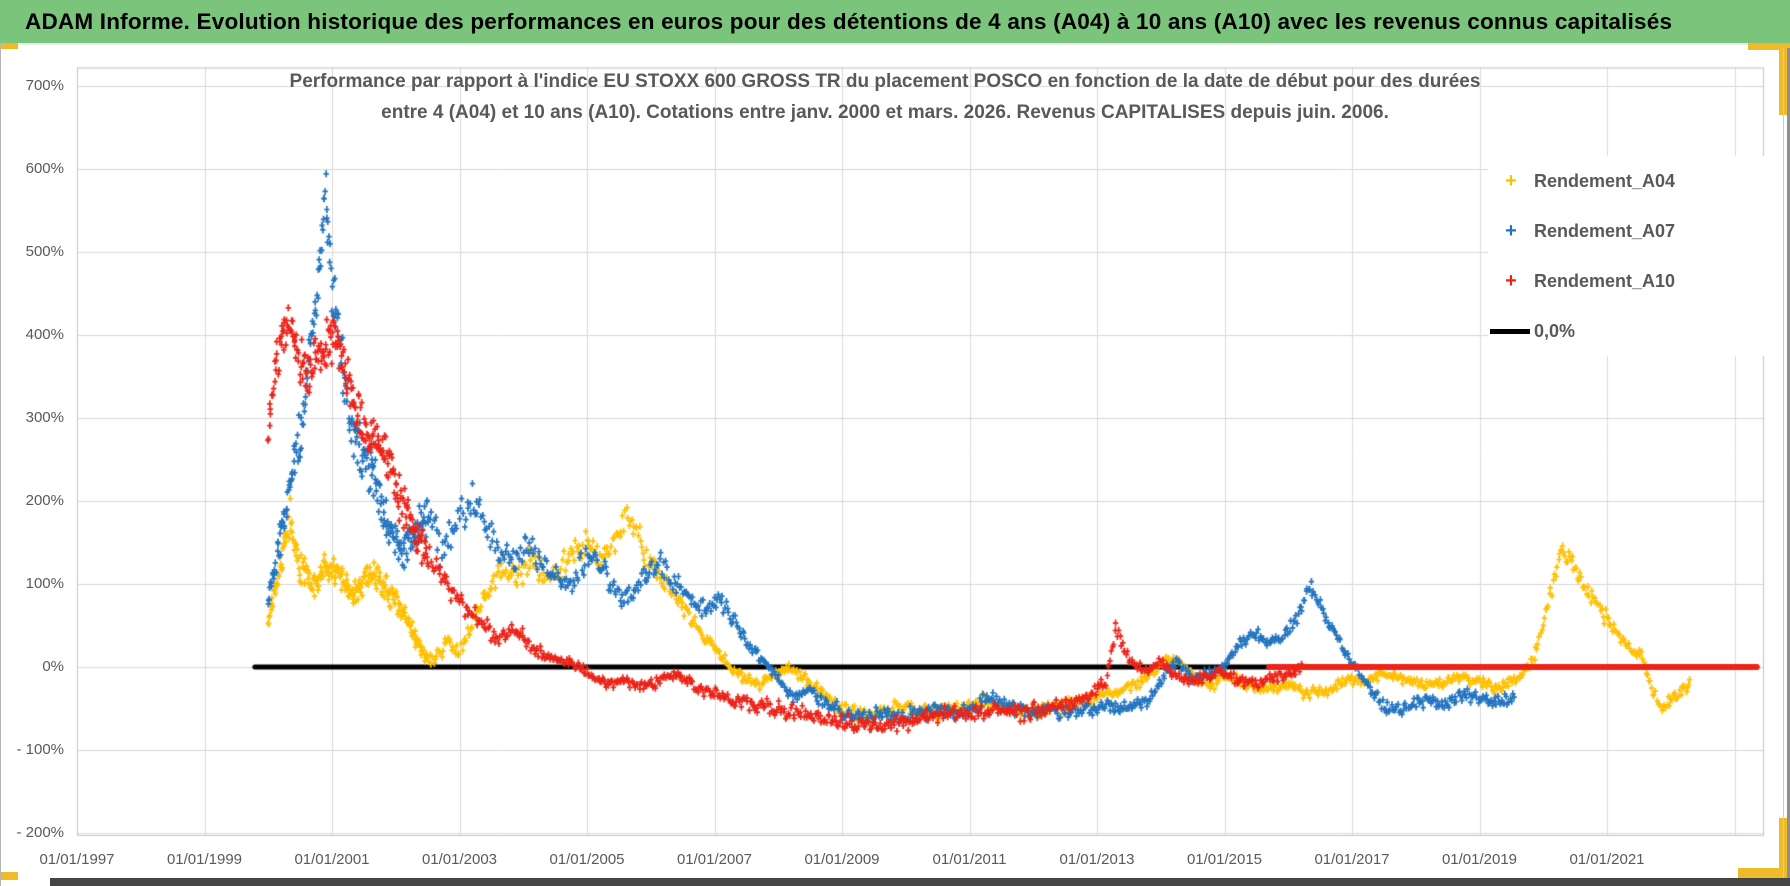 Image resolution: width=1790 pixels, height=886 pixels. What do you see at coordinates (1783, 467) in the screenshot?
I see `right-edge-line-inner` at bounding box center [1783, 467].